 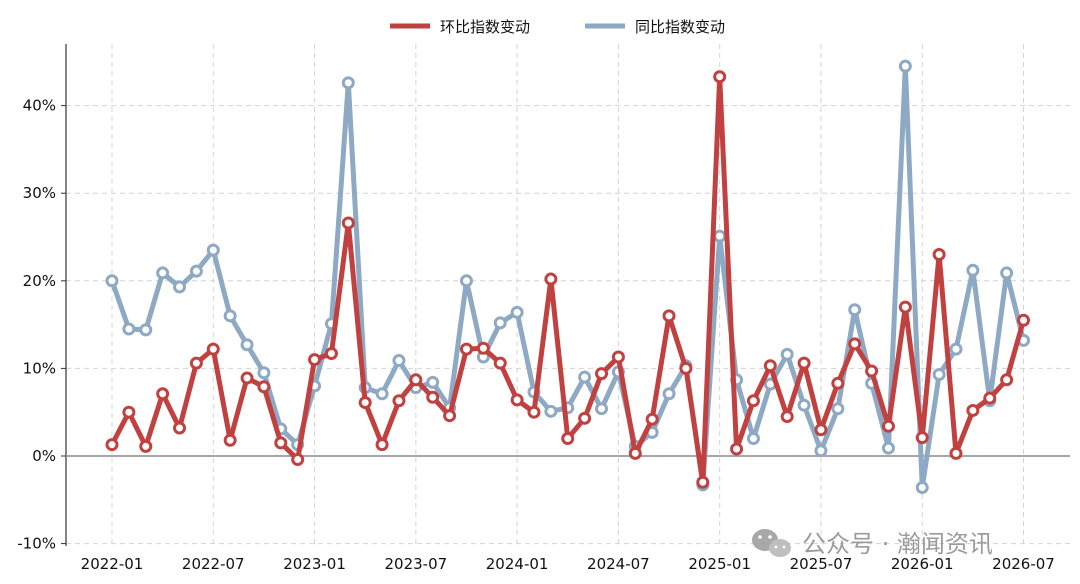 What do you see at coordinates (557, 27) in the screenshot?
I see `legend: 环比指数变动 同比指数变动` at bounding box center [557, 27].